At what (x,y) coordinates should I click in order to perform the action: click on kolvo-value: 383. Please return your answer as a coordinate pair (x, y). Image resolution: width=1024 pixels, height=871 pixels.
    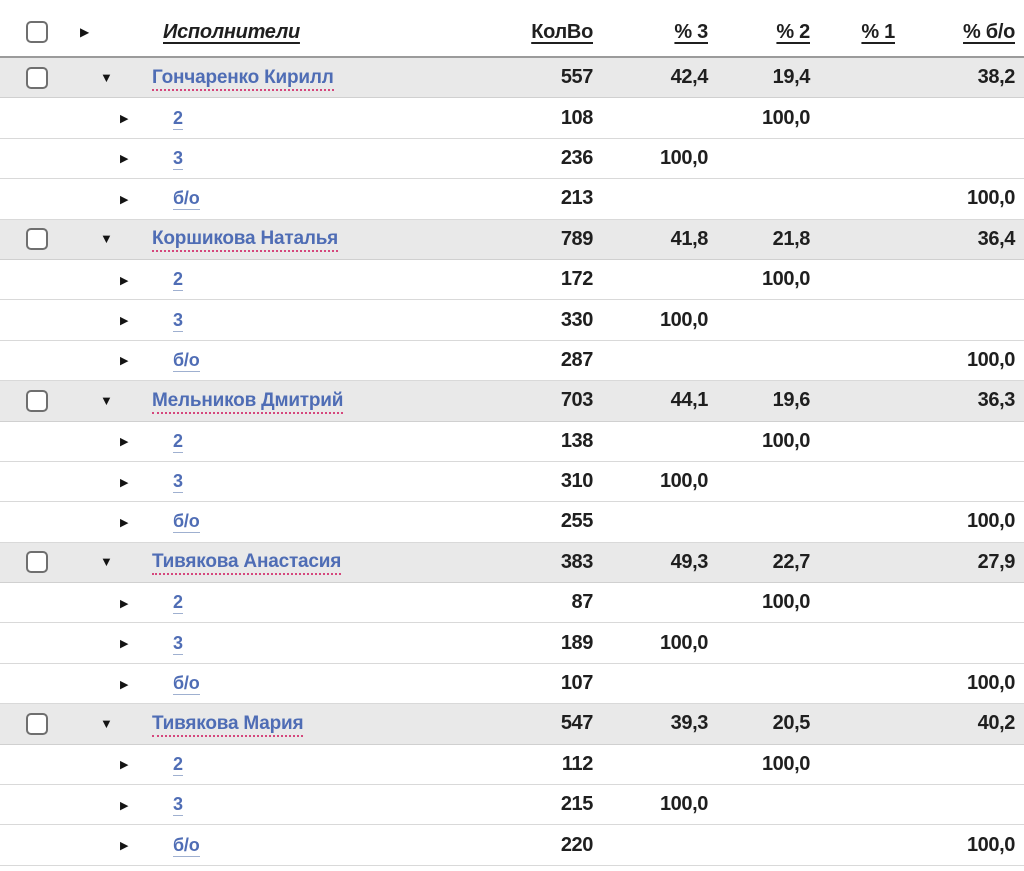
    Looking at the image, I should click on (577, 561).